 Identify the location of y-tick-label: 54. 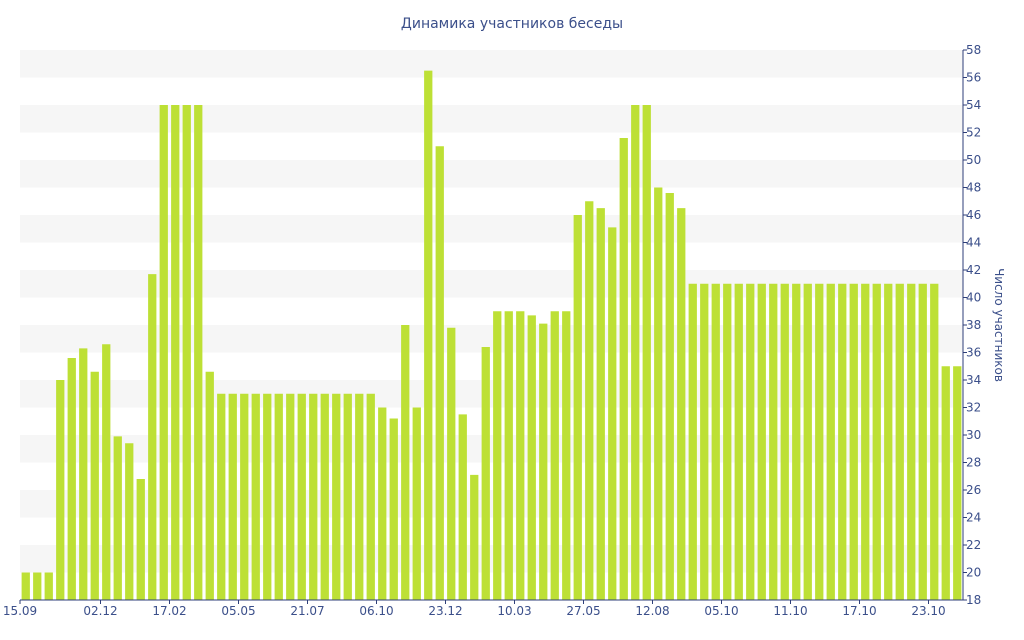
(973, 105).